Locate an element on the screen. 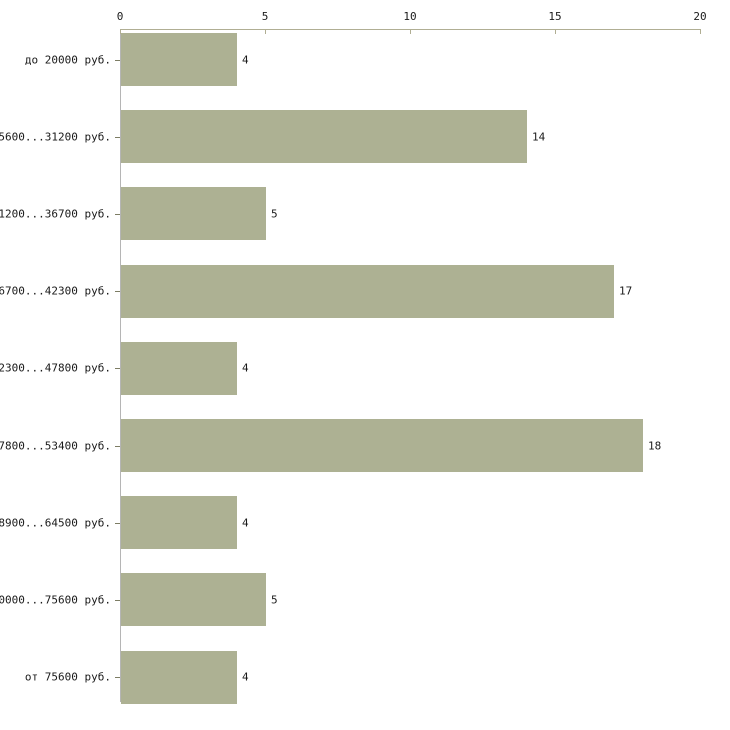  x-axis-tick-label: 15 is located at coordinates (555, 16).